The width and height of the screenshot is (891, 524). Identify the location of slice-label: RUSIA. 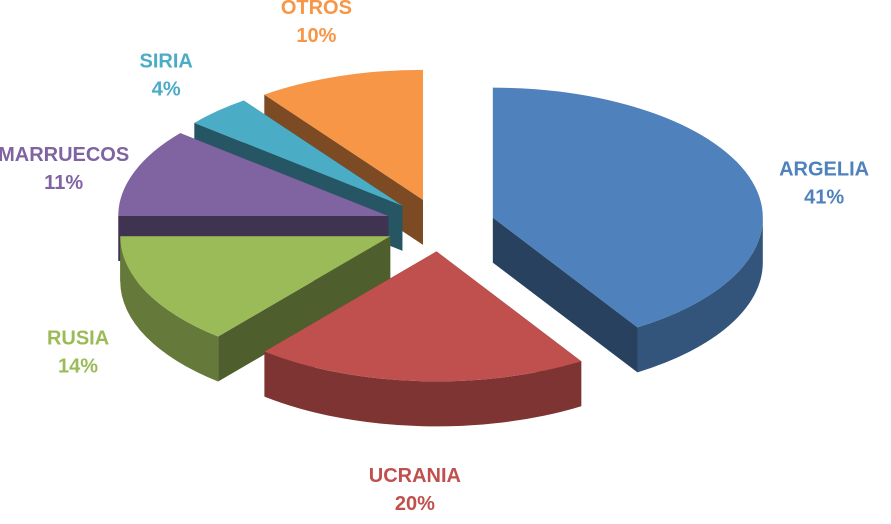
(78, 338).